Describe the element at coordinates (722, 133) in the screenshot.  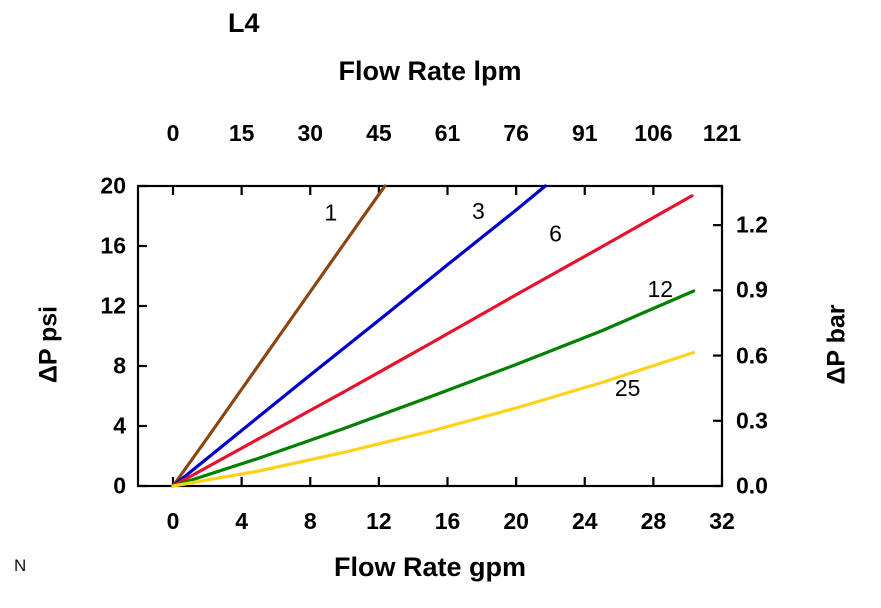
I see `x-tick-label-top: 121` at that location.